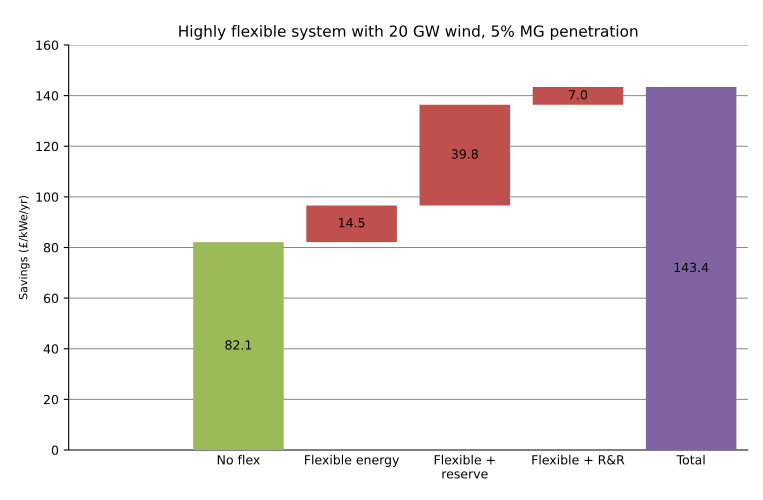  Describe the element at coordinates (51, 299) in the screenshot. I see `y-tick-label: 60` at that location.